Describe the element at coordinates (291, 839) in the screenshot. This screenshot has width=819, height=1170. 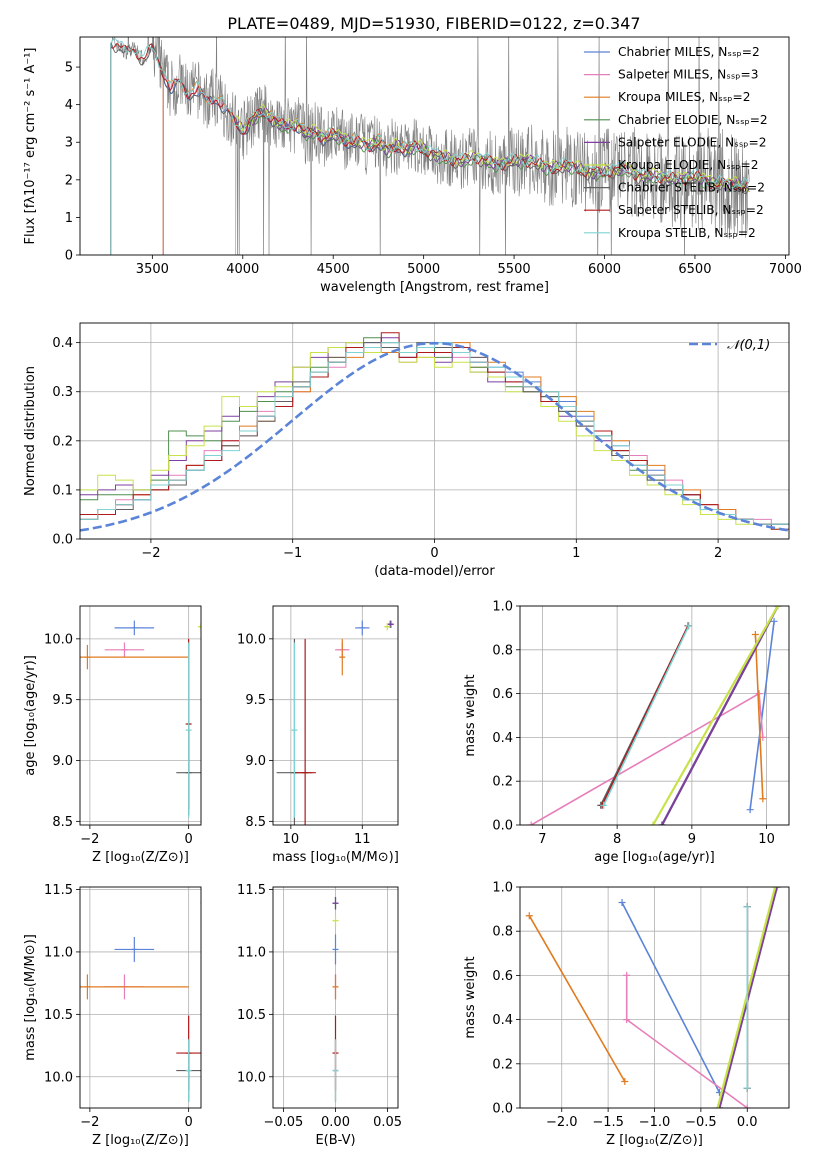
I see `age_vs_mass-xtick-label: 10` at that location.